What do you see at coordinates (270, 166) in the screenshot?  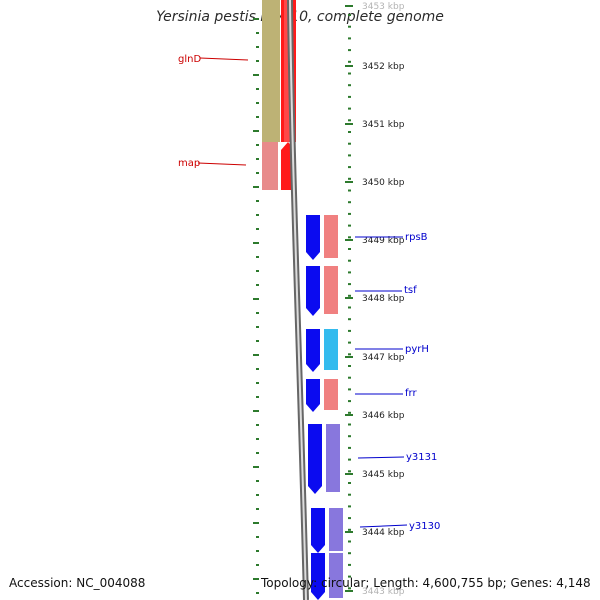 I see `gene-map-block` at bounding box center [270, 166].